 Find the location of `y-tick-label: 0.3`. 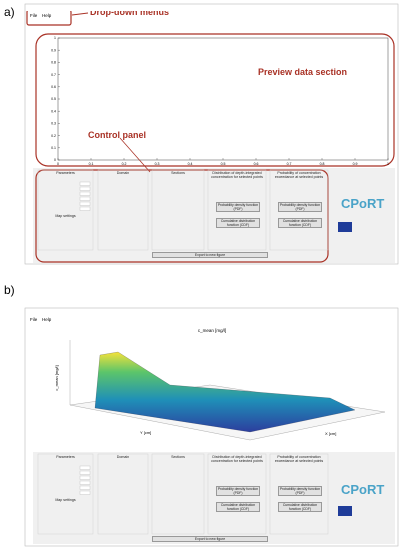

y-tick-label: 0.3 is located at coordinates (53, 124).